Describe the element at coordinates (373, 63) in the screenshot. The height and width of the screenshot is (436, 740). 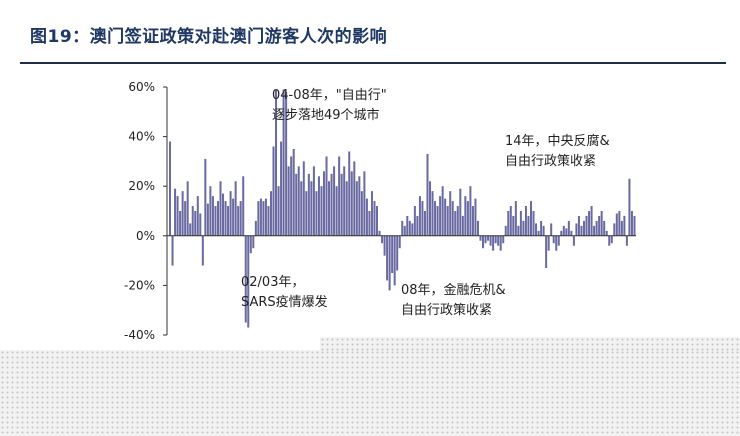
I see `title-divider` at that location.